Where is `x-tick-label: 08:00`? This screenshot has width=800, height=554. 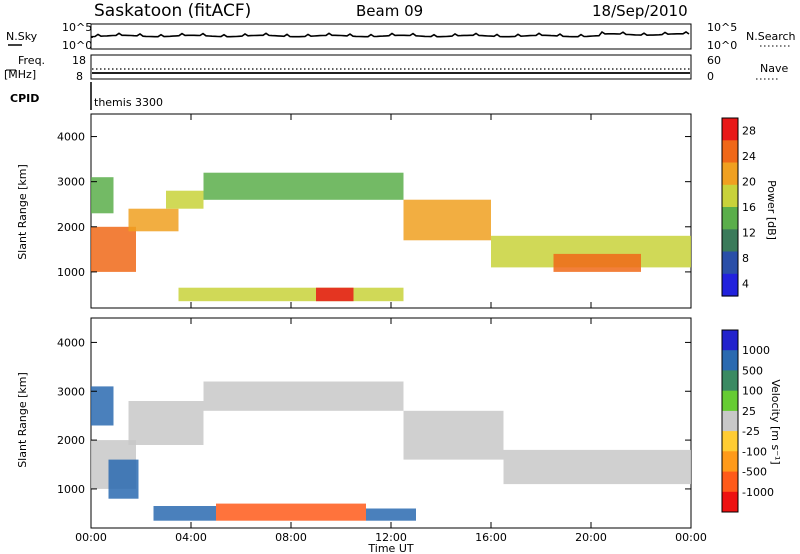 x-tick-label: 08:00 is located at coordinates (291, 537).